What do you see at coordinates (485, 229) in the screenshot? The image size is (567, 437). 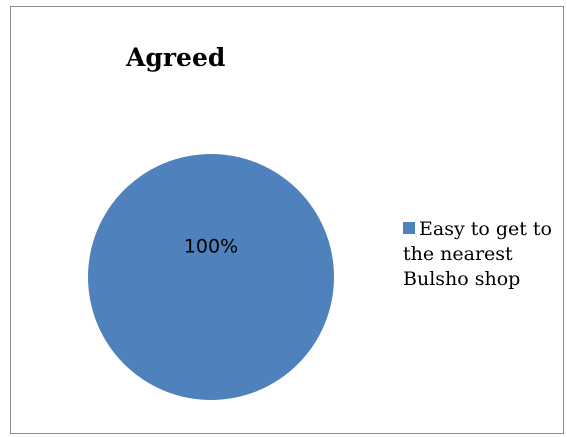 I see `legend-label-line-1: Easy to get to` at bounding box center [485, 229].